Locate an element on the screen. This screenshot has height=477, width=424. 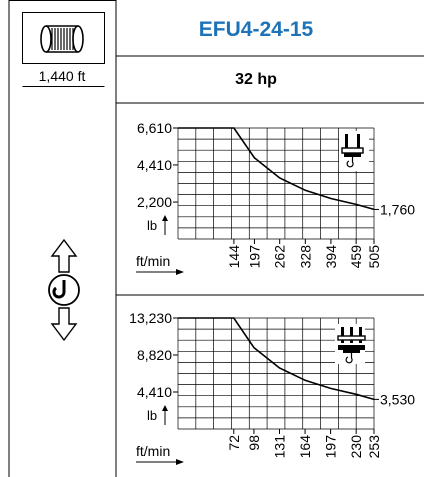
chart2-ytick-label: 13,230 is located at coordinates (150, 318).